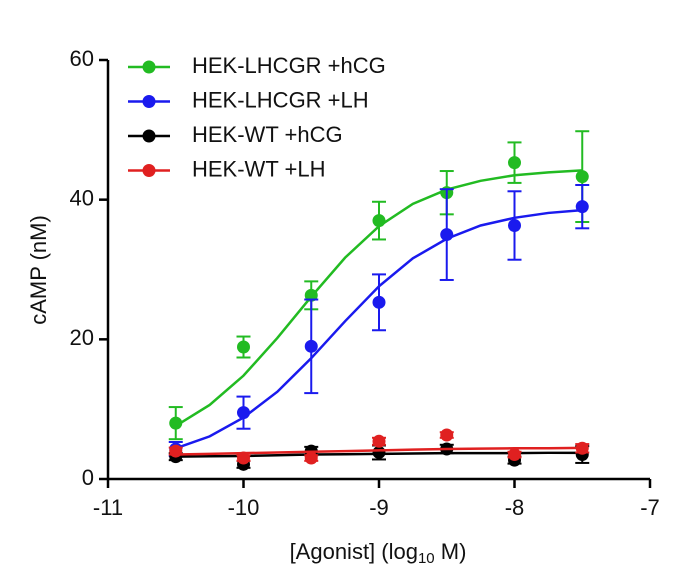  What do you see at coordinates (108, 507) in the screenshot?
I see `x-tick-label: -11` at bounding box center [108, 507].